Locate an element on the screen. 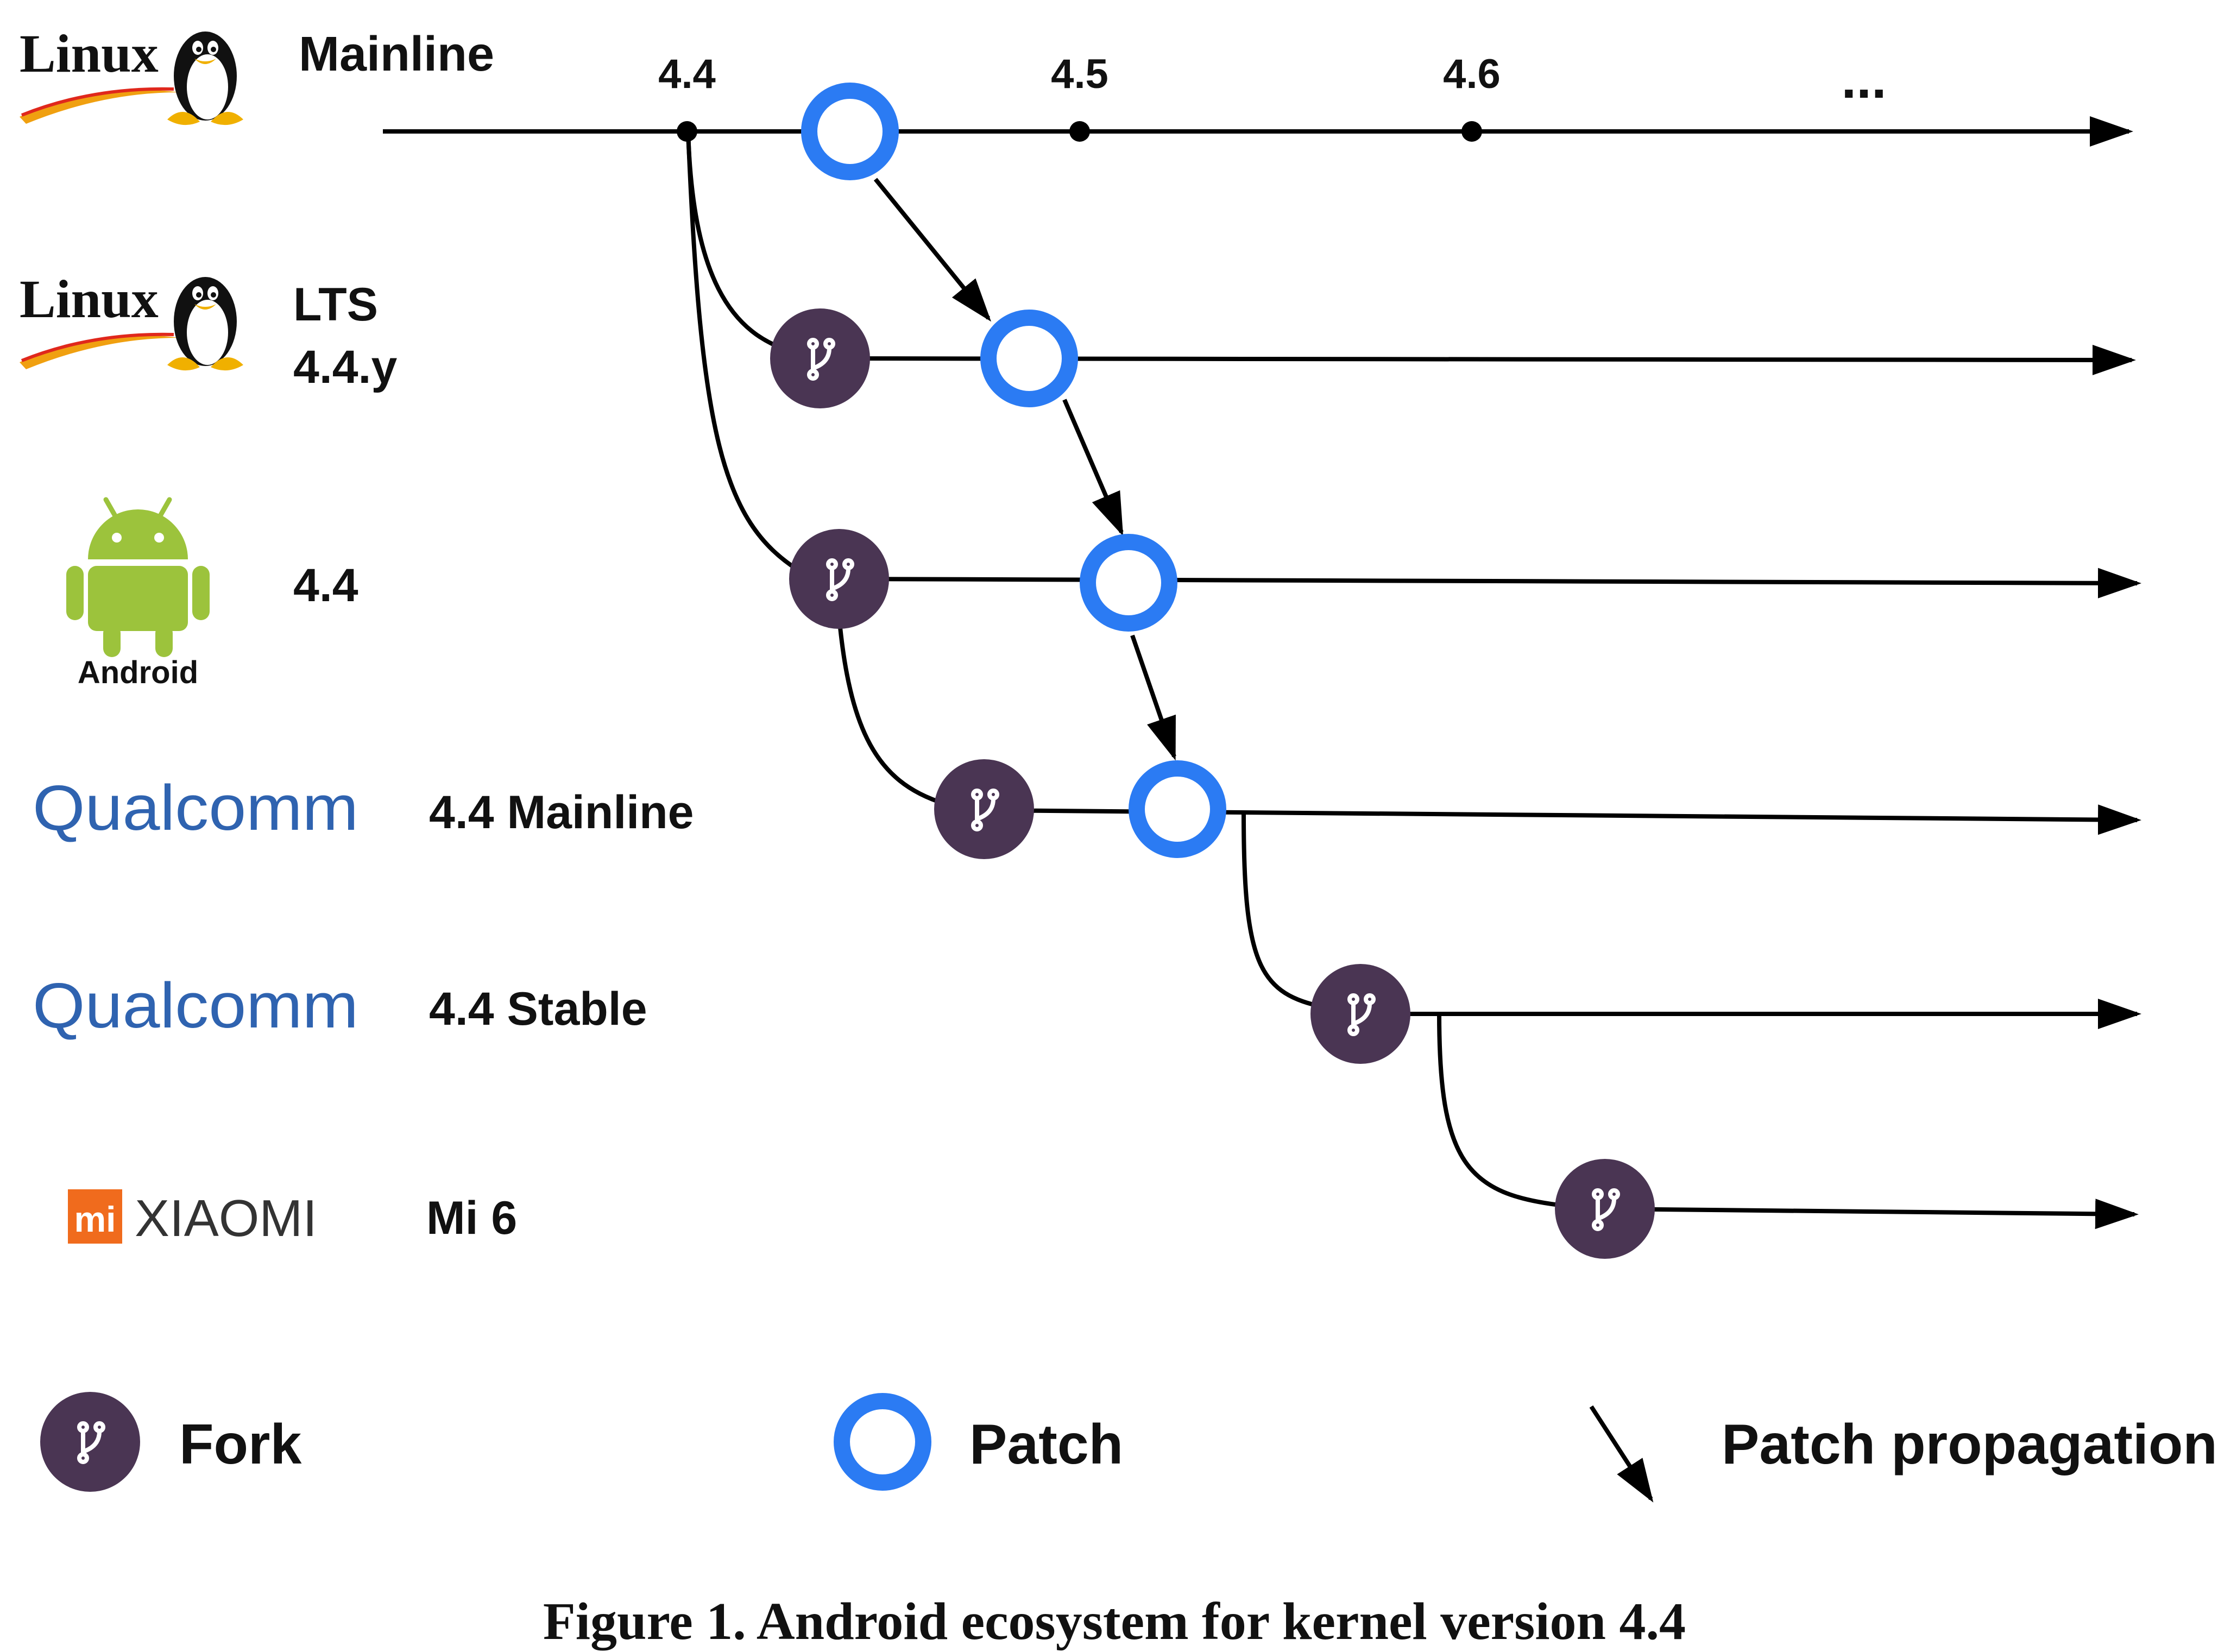  row-label-android: 4.4 is located at coordinates (325, 585).